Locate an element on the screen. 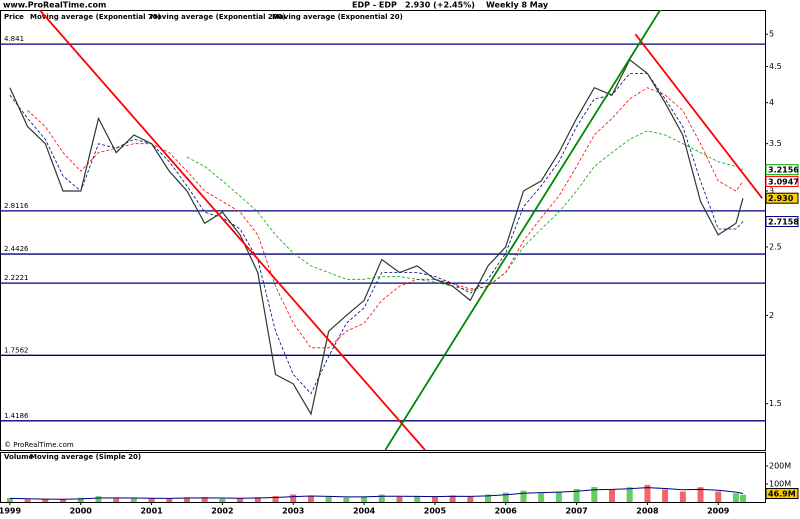 The image size is (800, 519). x-tick-label: 2001 is located at coordinates (151, 511).